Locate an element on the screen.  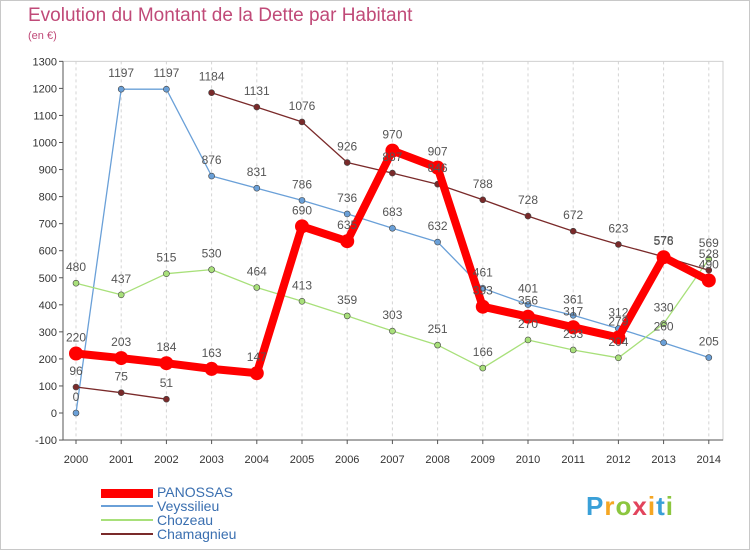
data-label-chozeau: 480 is located at coordinates (76, 267).